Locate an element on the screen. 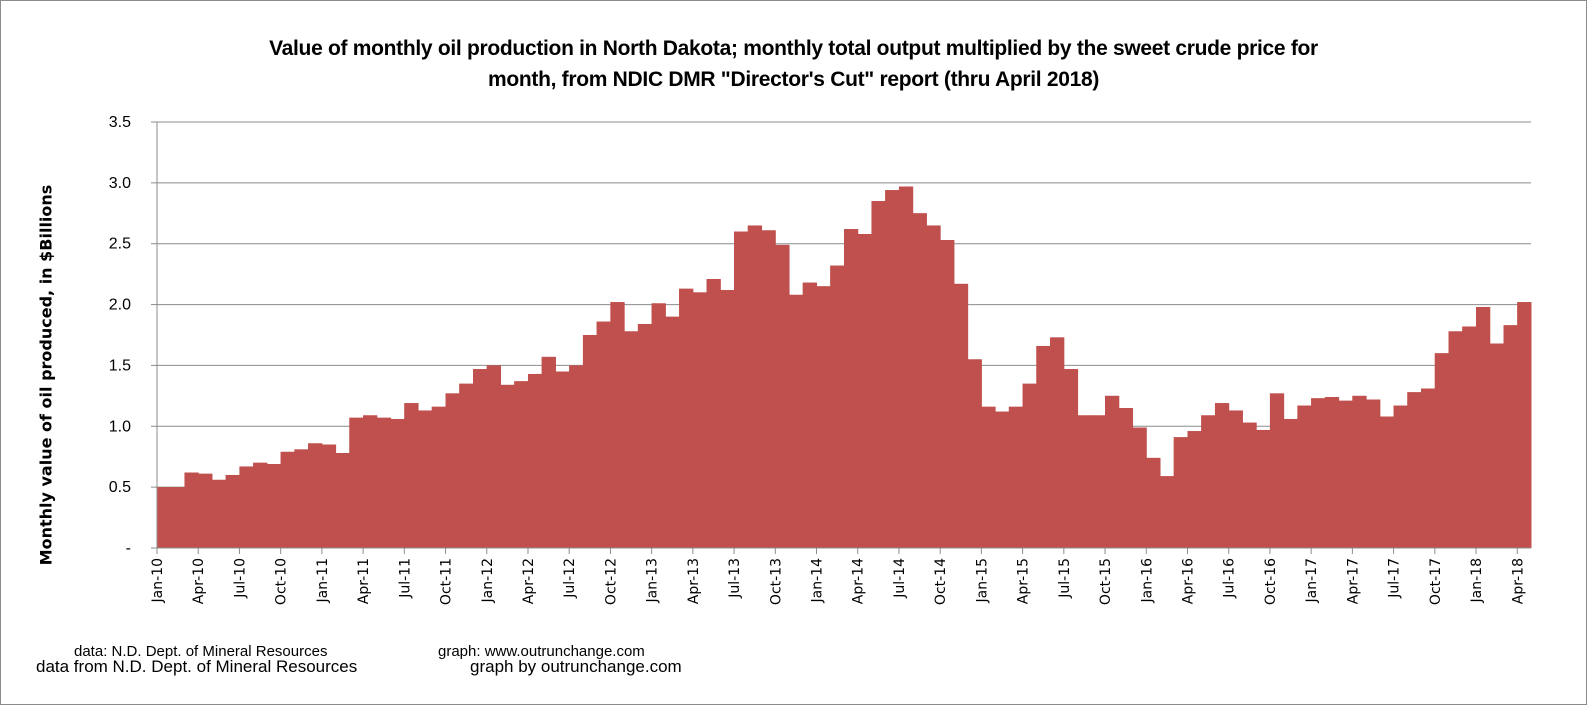 This screenshot has height=705, width=1587. y-tick-label: 1.0 is located at coordinates (120, 426).